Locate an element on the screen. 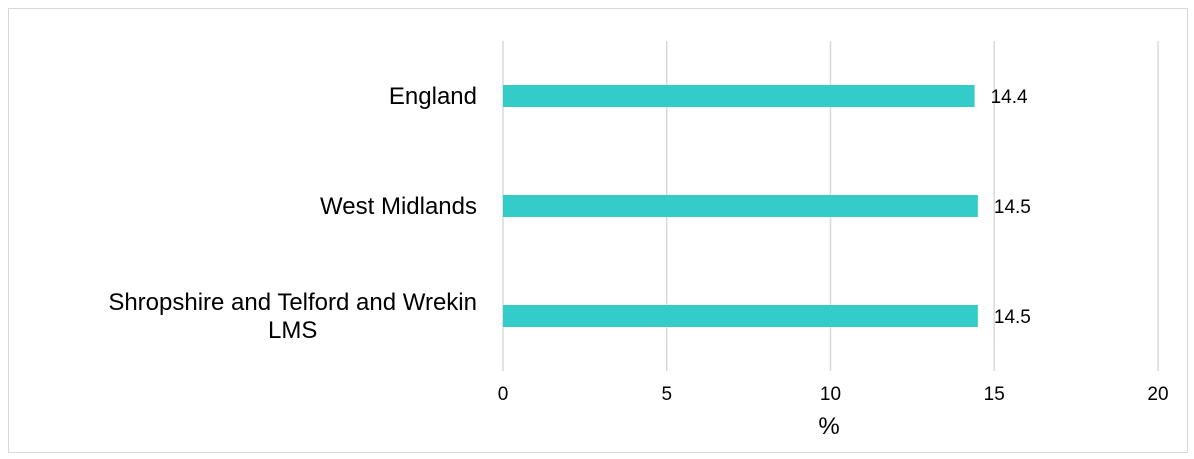 This screenshot has width=1194, height=459. x-tick-label: 20 is located at coordinates (1157, 394).